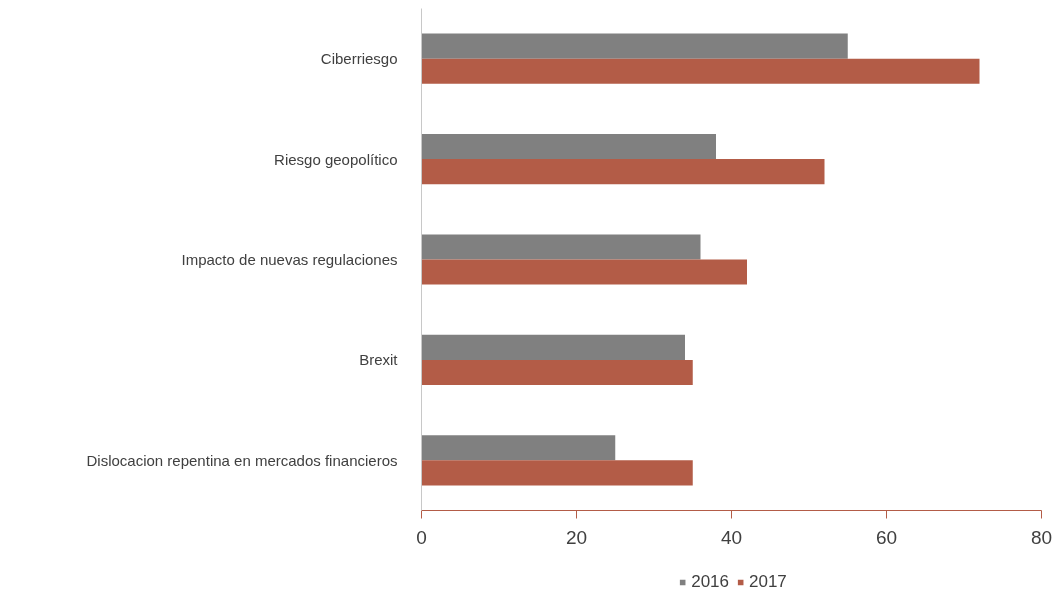 The image size is (1058, 608). I want to click on y-tick-label: Impacto de nuevas regulaciones, so click(289, 259).